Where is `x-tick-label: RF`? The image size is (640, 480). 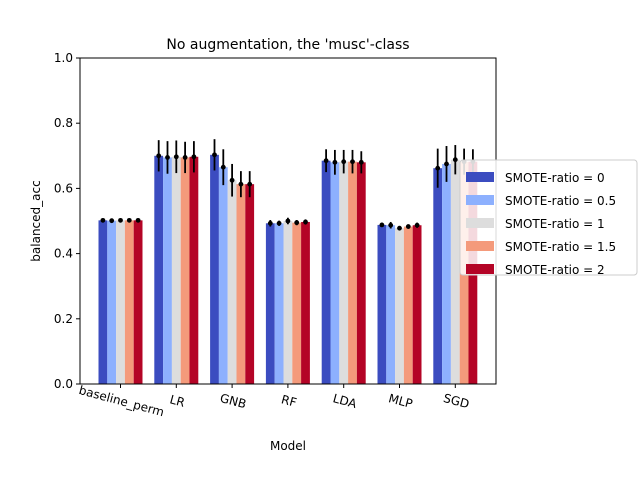
x-tick-label: RF is located at coordinates (289, 400).